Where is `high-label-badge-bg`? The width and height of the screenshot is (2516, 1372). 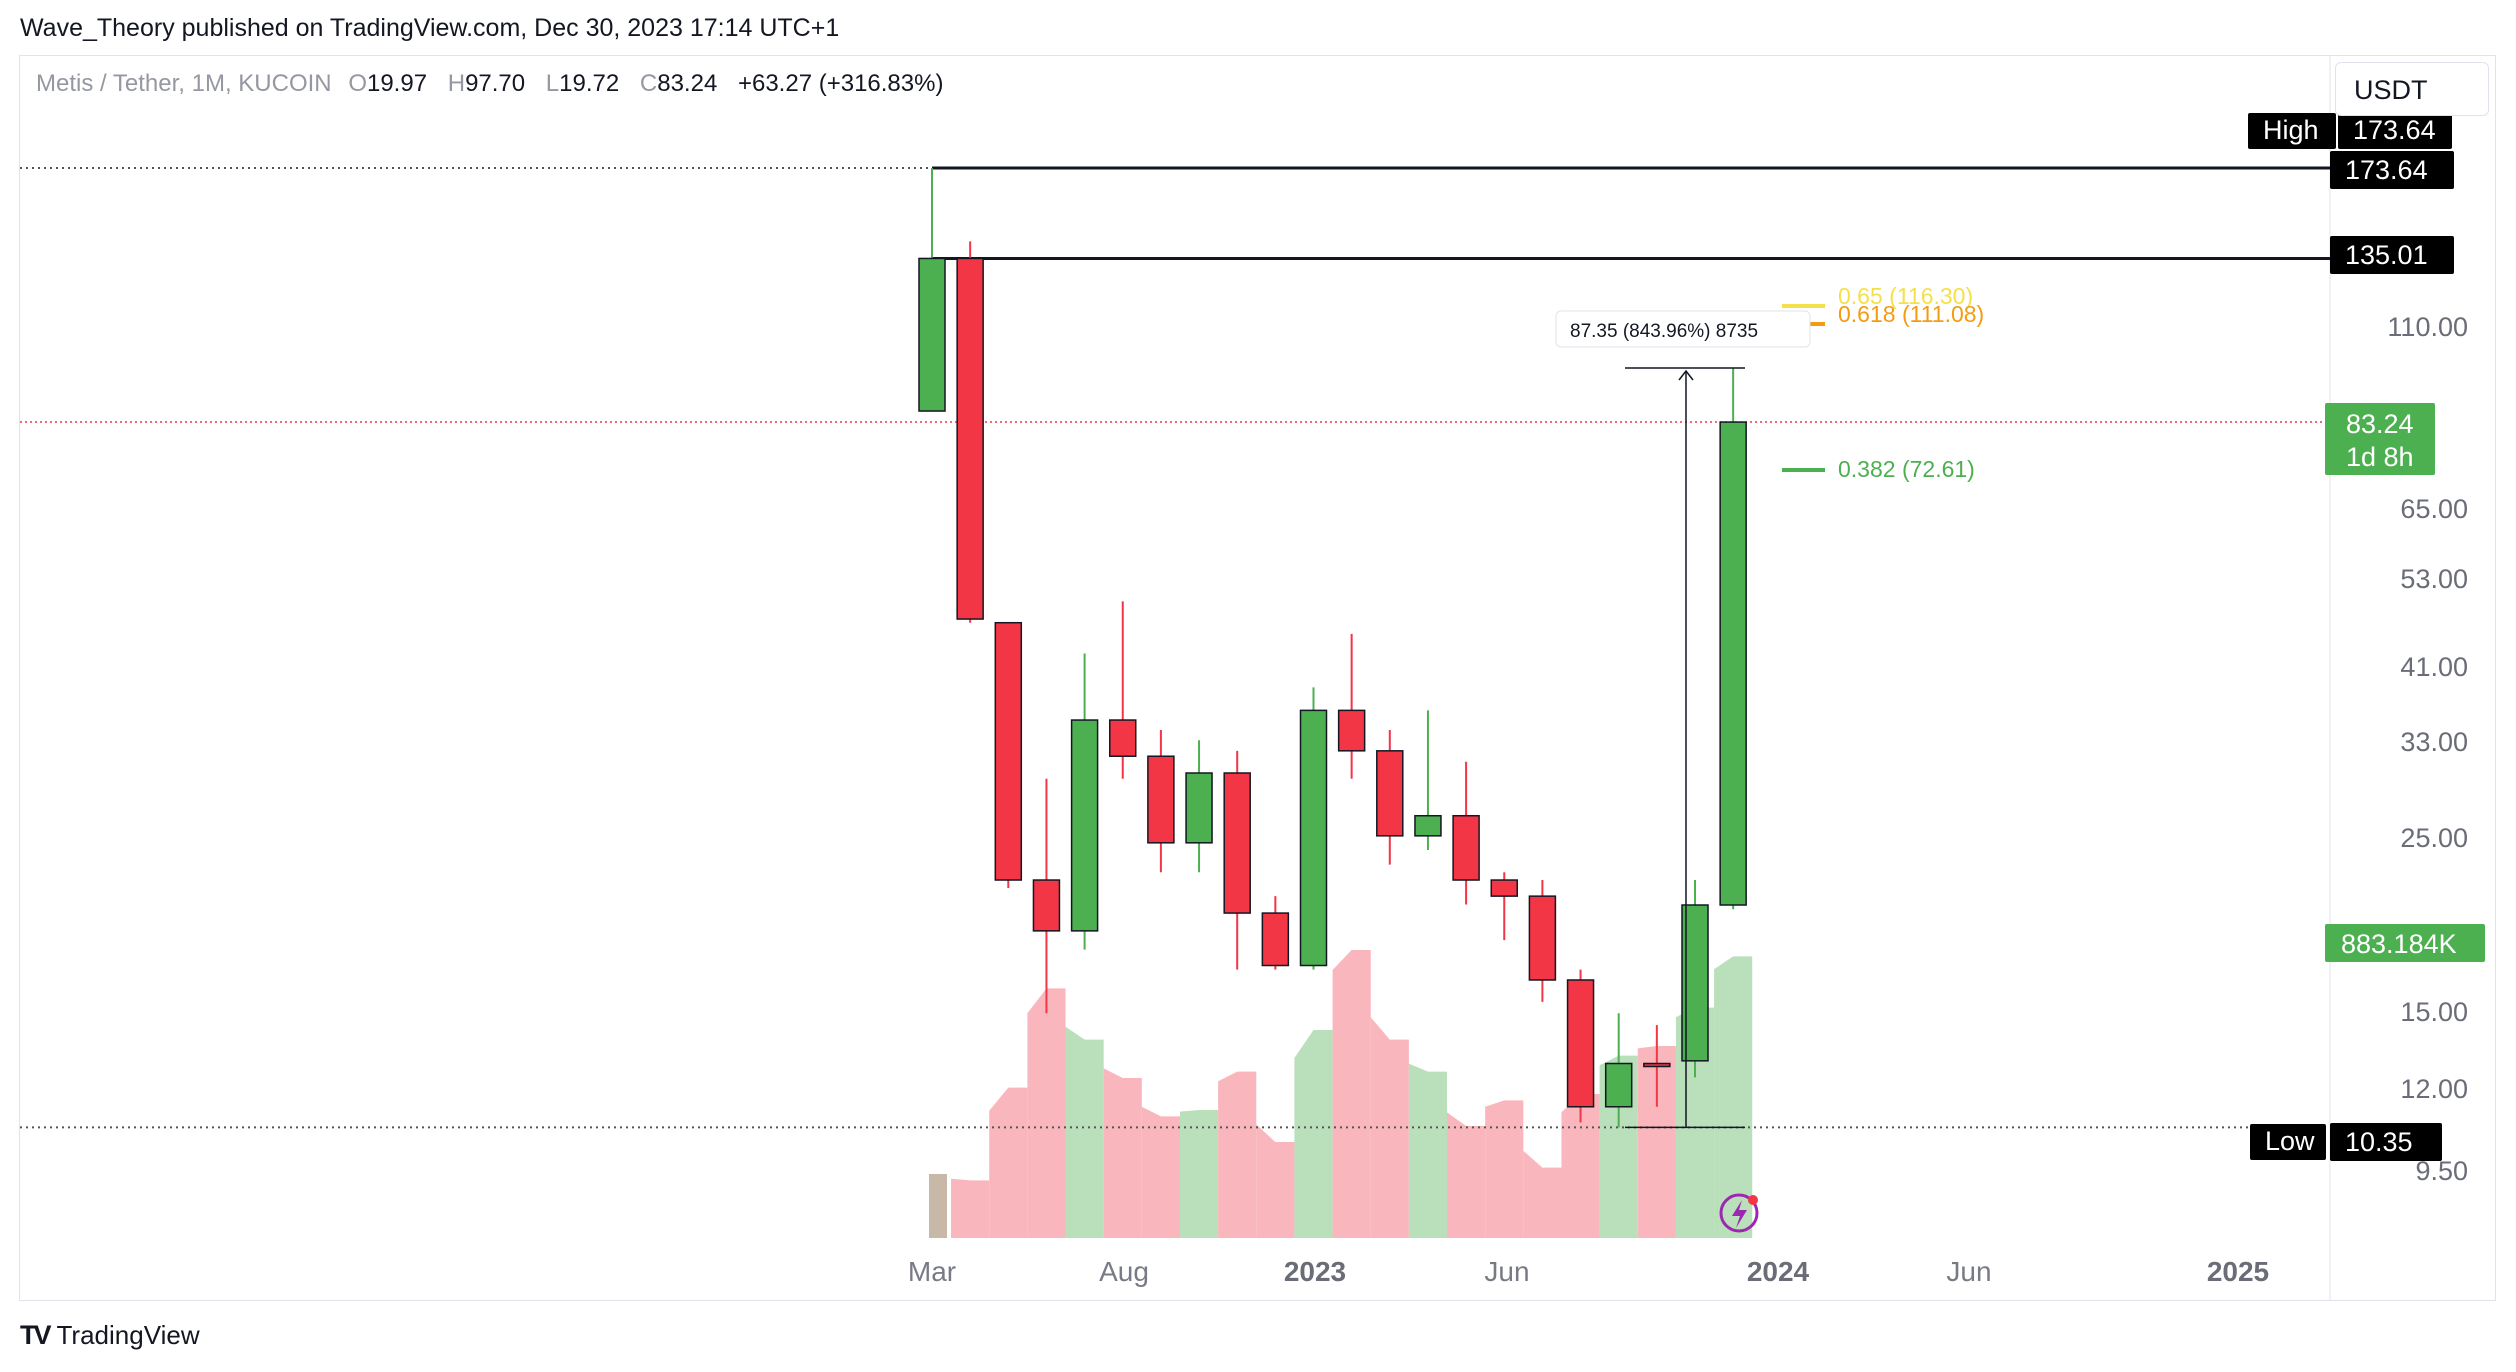 high-label-badge-bg is located at coordinates (2292, 131).